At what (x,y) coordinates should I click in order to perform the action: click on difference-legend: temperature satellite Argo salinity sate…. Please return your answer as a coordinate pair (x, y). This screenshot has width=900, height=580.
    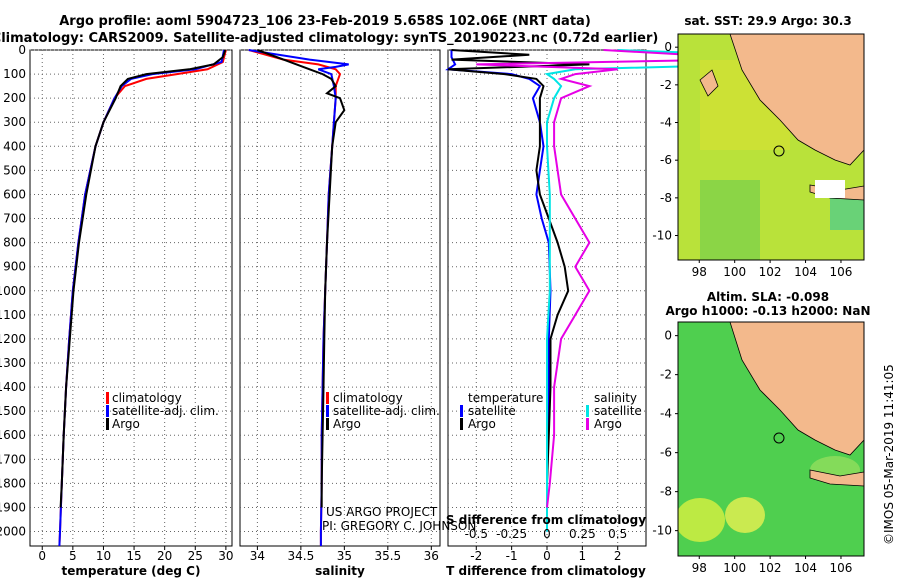
    Looking at the image, I should click on (551, 411).